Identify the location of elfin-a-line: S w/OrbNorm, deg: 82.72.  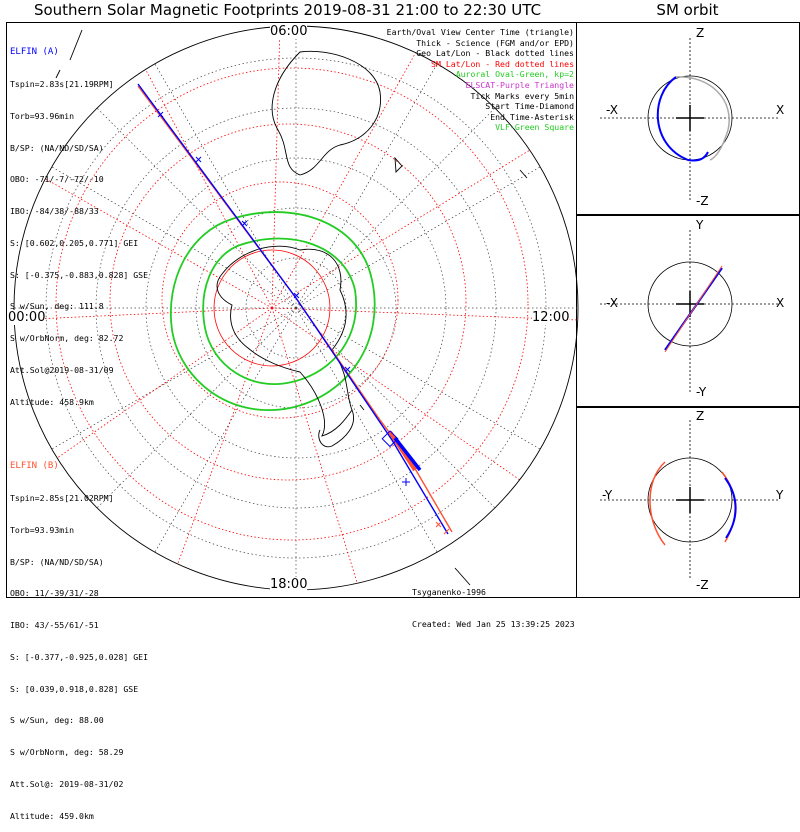
(67, 338).